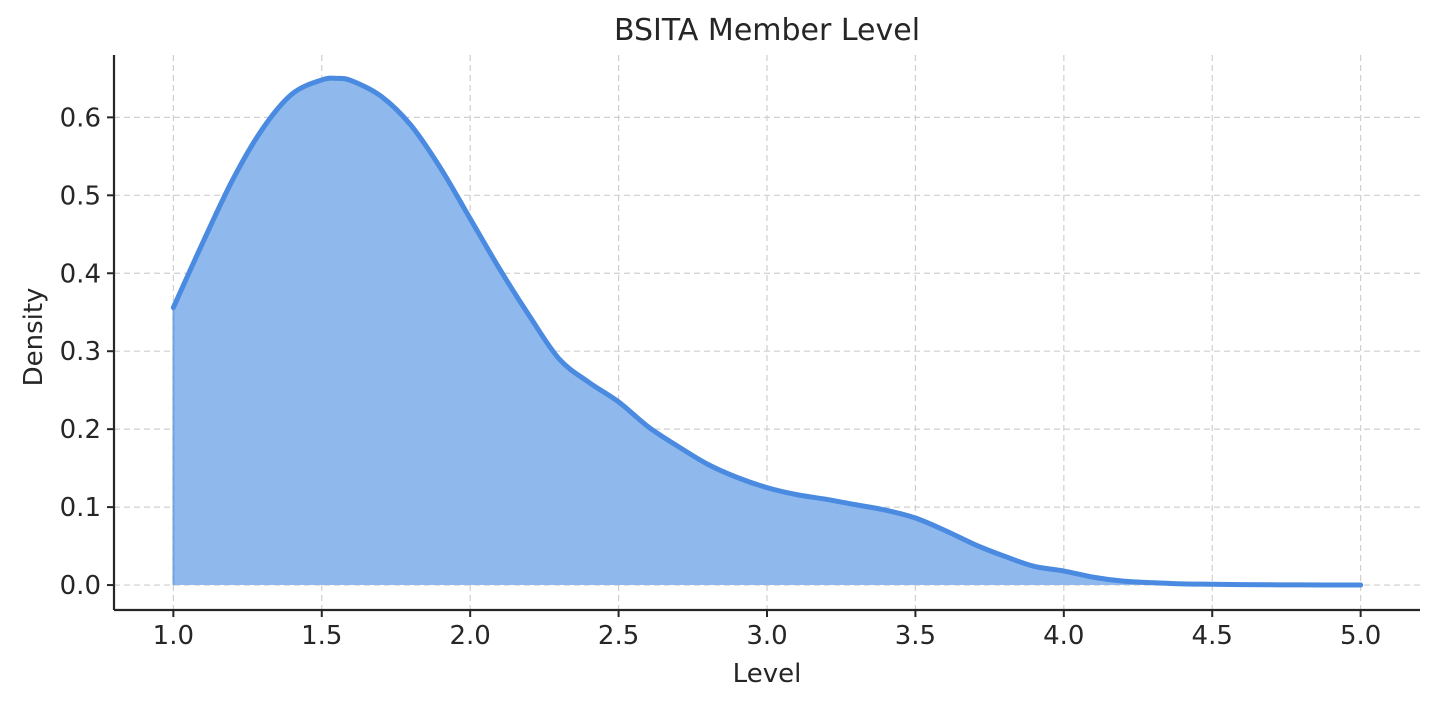 The image size is (1435, 703). I want to click on y-tick-label: 0.2, so click(80, 430).